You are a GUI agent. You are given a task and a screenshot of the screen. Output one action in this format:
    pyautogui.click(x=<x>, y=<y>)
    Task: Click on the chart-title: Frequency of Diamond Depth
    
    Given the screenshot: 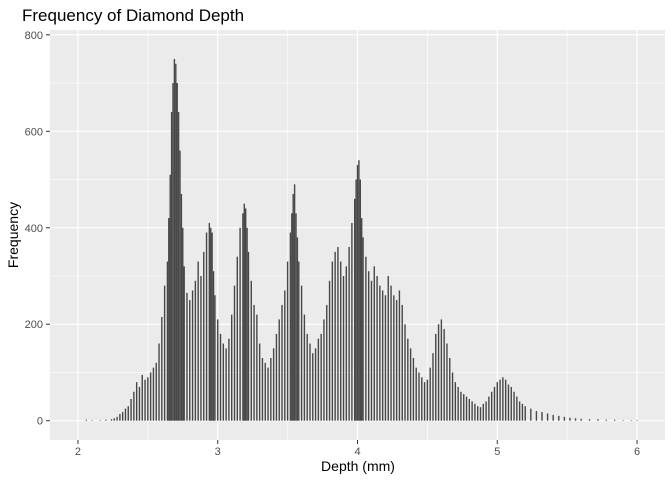 What is the action you would take?
    pyautogui.click(x=133, y=15)
    